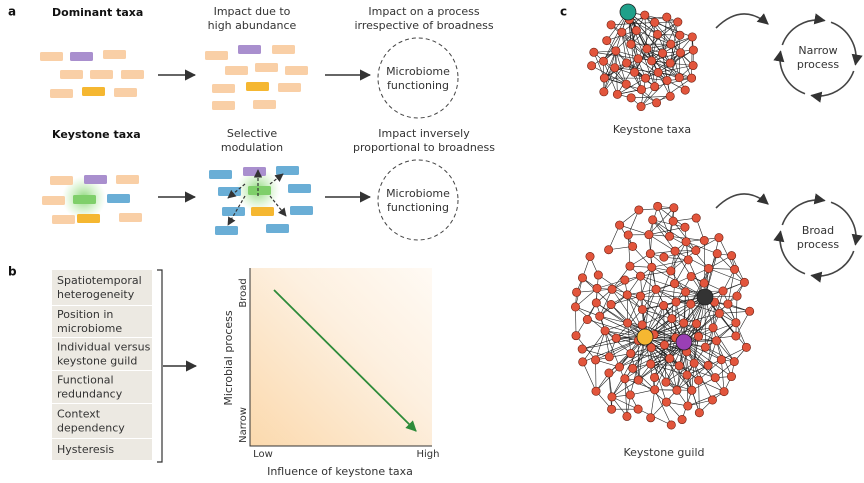  I want to click on factor-text: redundancy, so click(90, 394).